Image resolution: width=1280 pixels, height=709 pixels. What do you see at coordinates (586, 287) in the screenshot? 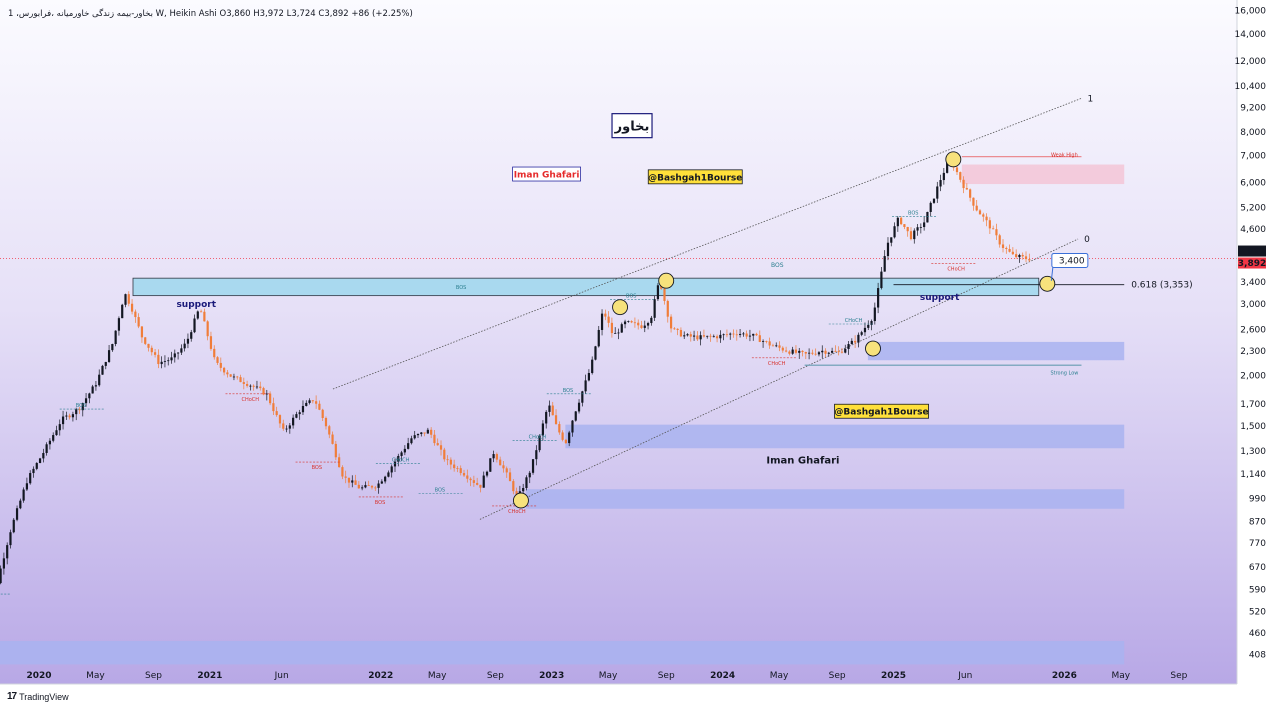
I see `support-zone` at bounding box center [586, 287].